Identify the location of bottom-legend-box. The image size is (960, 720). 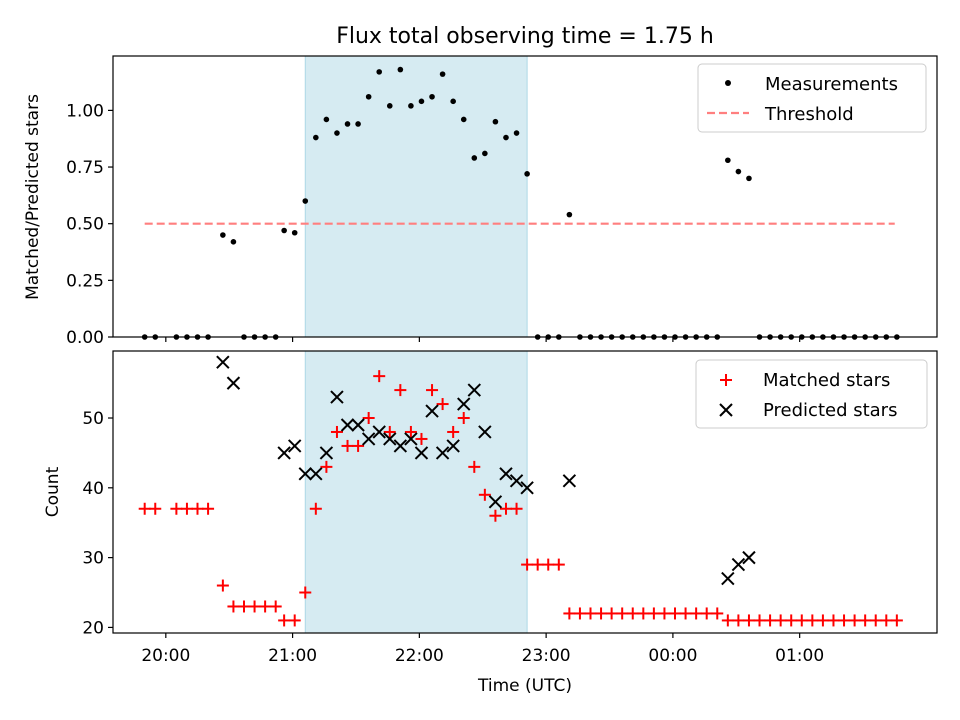
(811, 394).